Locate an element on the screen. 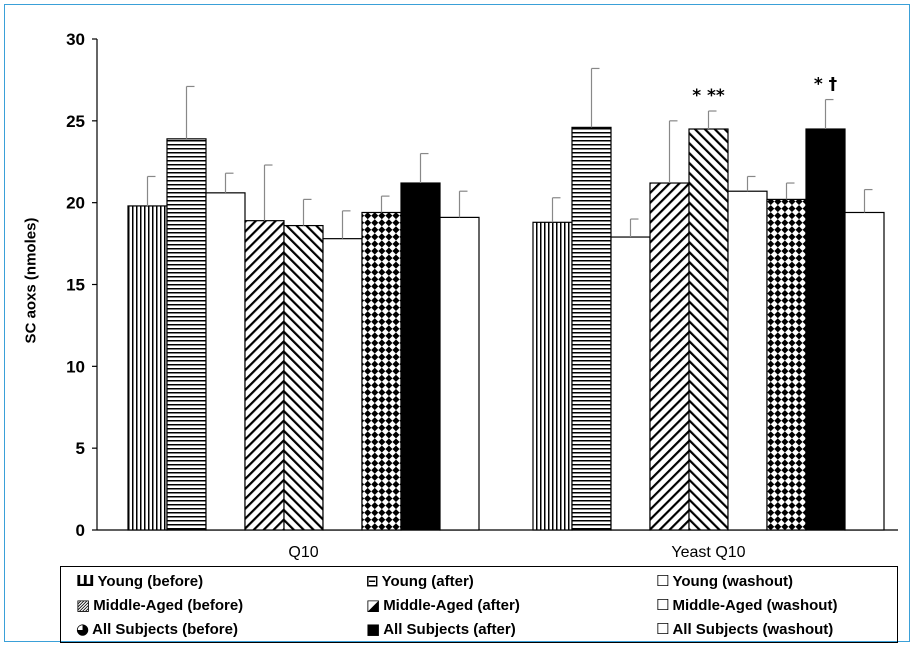 This screenshot has height=648, width=916. legend-label: Young (after) is located at coordinates (427, 581).